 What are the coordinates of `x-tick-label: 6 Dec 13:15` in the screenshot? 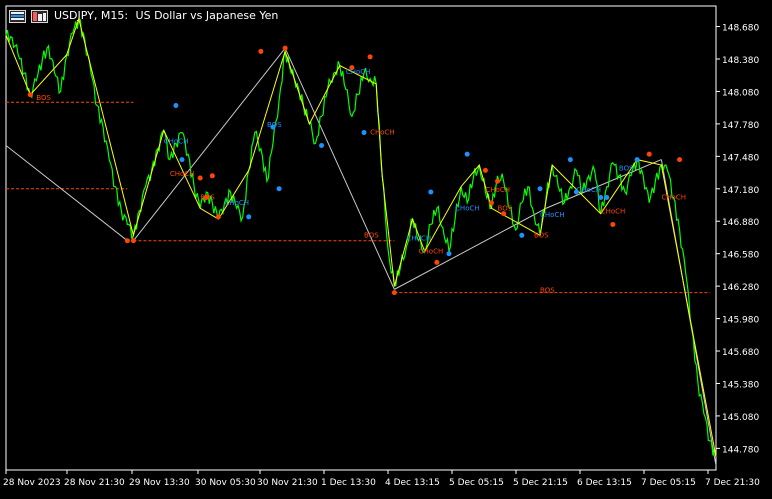 It's located at (604, 483).